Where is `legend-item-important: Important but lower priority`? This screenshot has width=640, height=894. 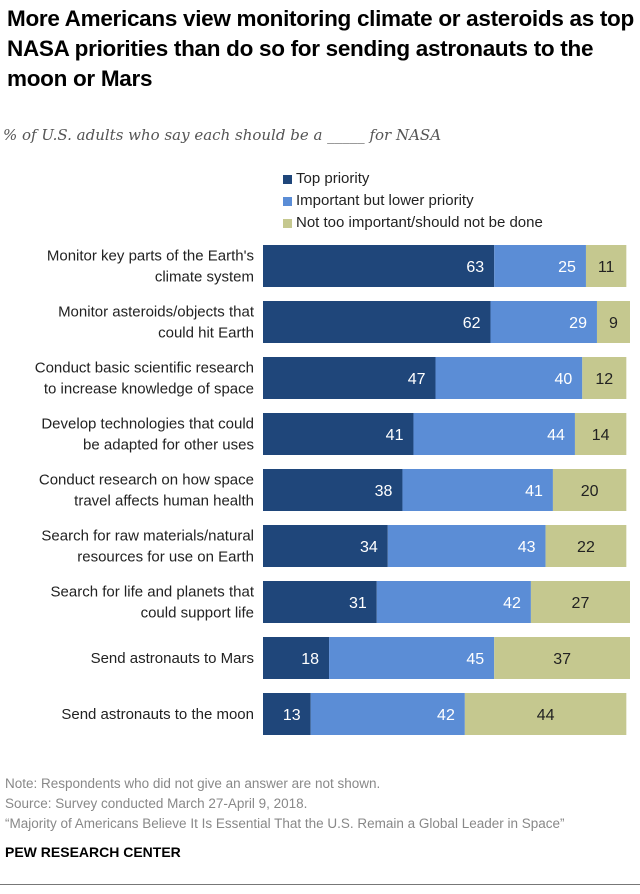 legend-item-important: Important but lower priority is located at coordinates (413, 201).